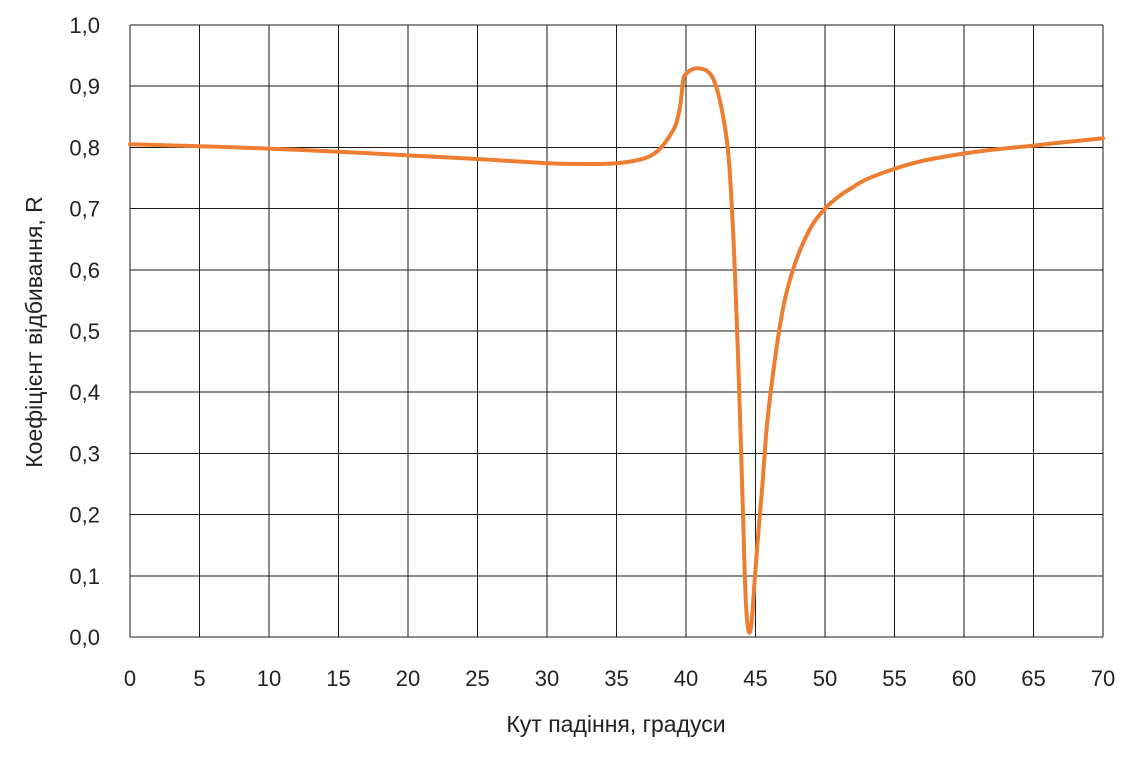 The image size is (1134, 757). Describe the element at coordinates (1103, 678) in the screenshot. I see `x-tick-label: 70` at that location.